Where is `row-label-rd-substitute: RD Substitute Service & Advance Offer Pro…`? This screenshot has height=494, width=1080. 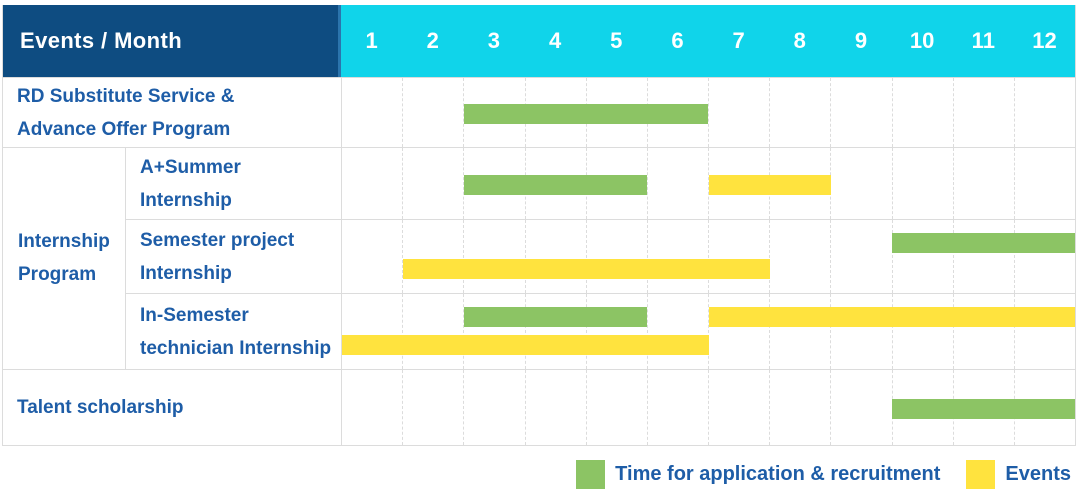 row-label-rd-substitute: RD Substitute Service & Advance Offer Pro… is located at coordinates (172, 112).